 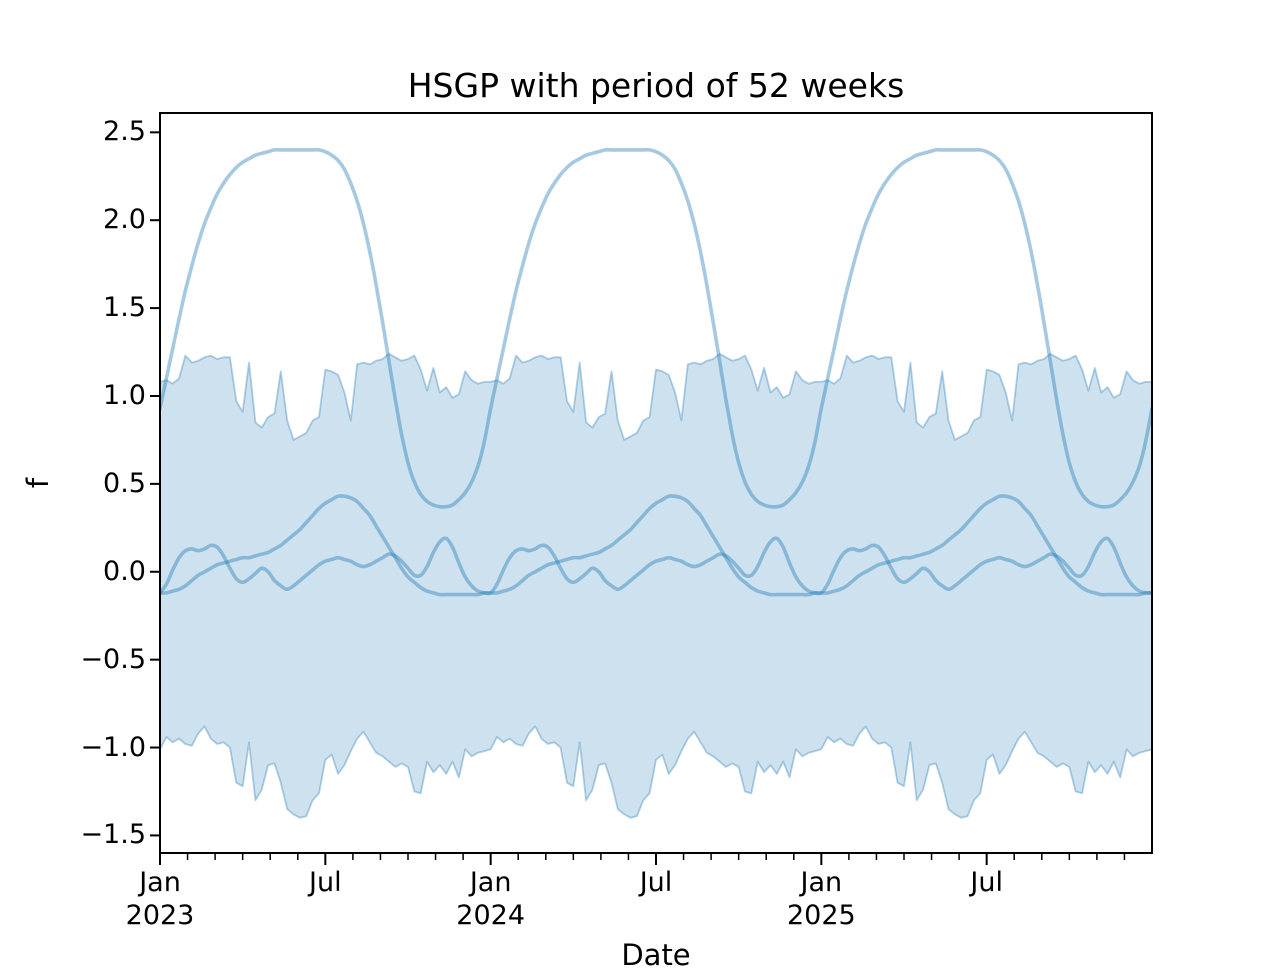 I want to click on y-tick-label: 0.0, so click(x=124, y=571).